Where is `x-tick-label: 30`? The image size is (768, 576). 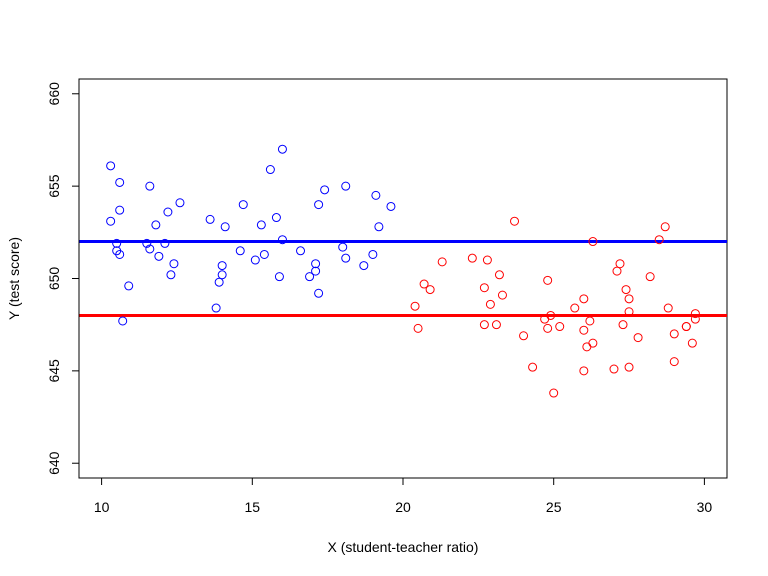 x-tick-label: 30 is located at coordinates (705, 507).